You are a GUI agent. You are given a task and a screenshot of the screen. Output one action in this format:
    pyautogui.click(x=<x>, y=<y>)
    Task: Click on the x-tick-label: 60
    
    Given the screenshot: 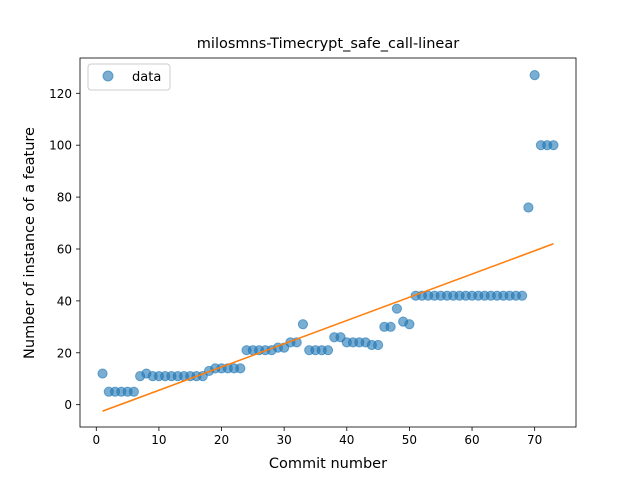 What is the action you would take?
    pyautogui.click(x=471, y=440)
    